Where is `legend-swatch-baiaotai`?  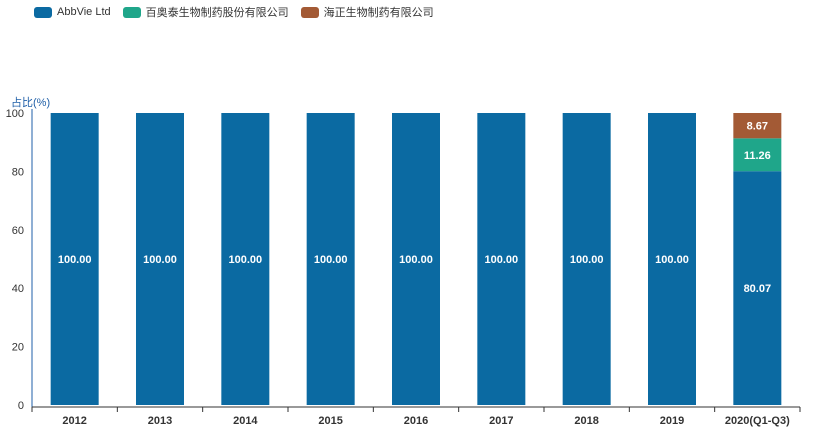 legend-swatch-baiaotai is located at coordinates (131, 12).